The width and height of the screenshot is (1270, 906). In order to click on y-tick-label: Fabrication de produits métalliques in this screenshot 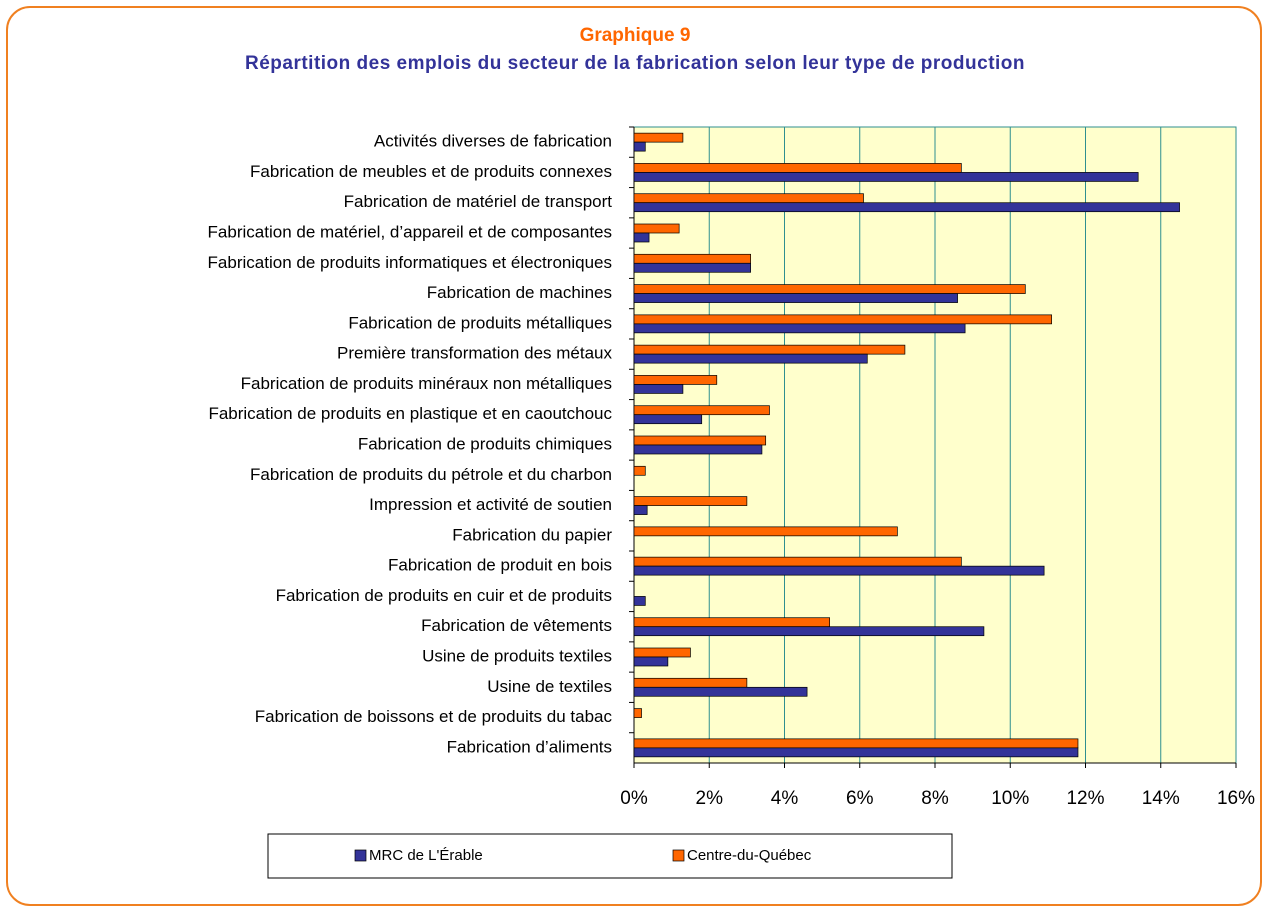, I will do `click(480, 322)`.